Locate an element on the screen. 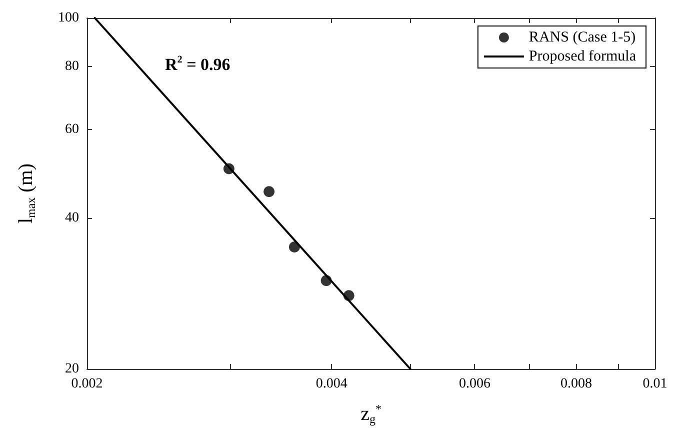 The image size is (686, 433). y-tick-label: 100 is located at coordinates (68, 18).